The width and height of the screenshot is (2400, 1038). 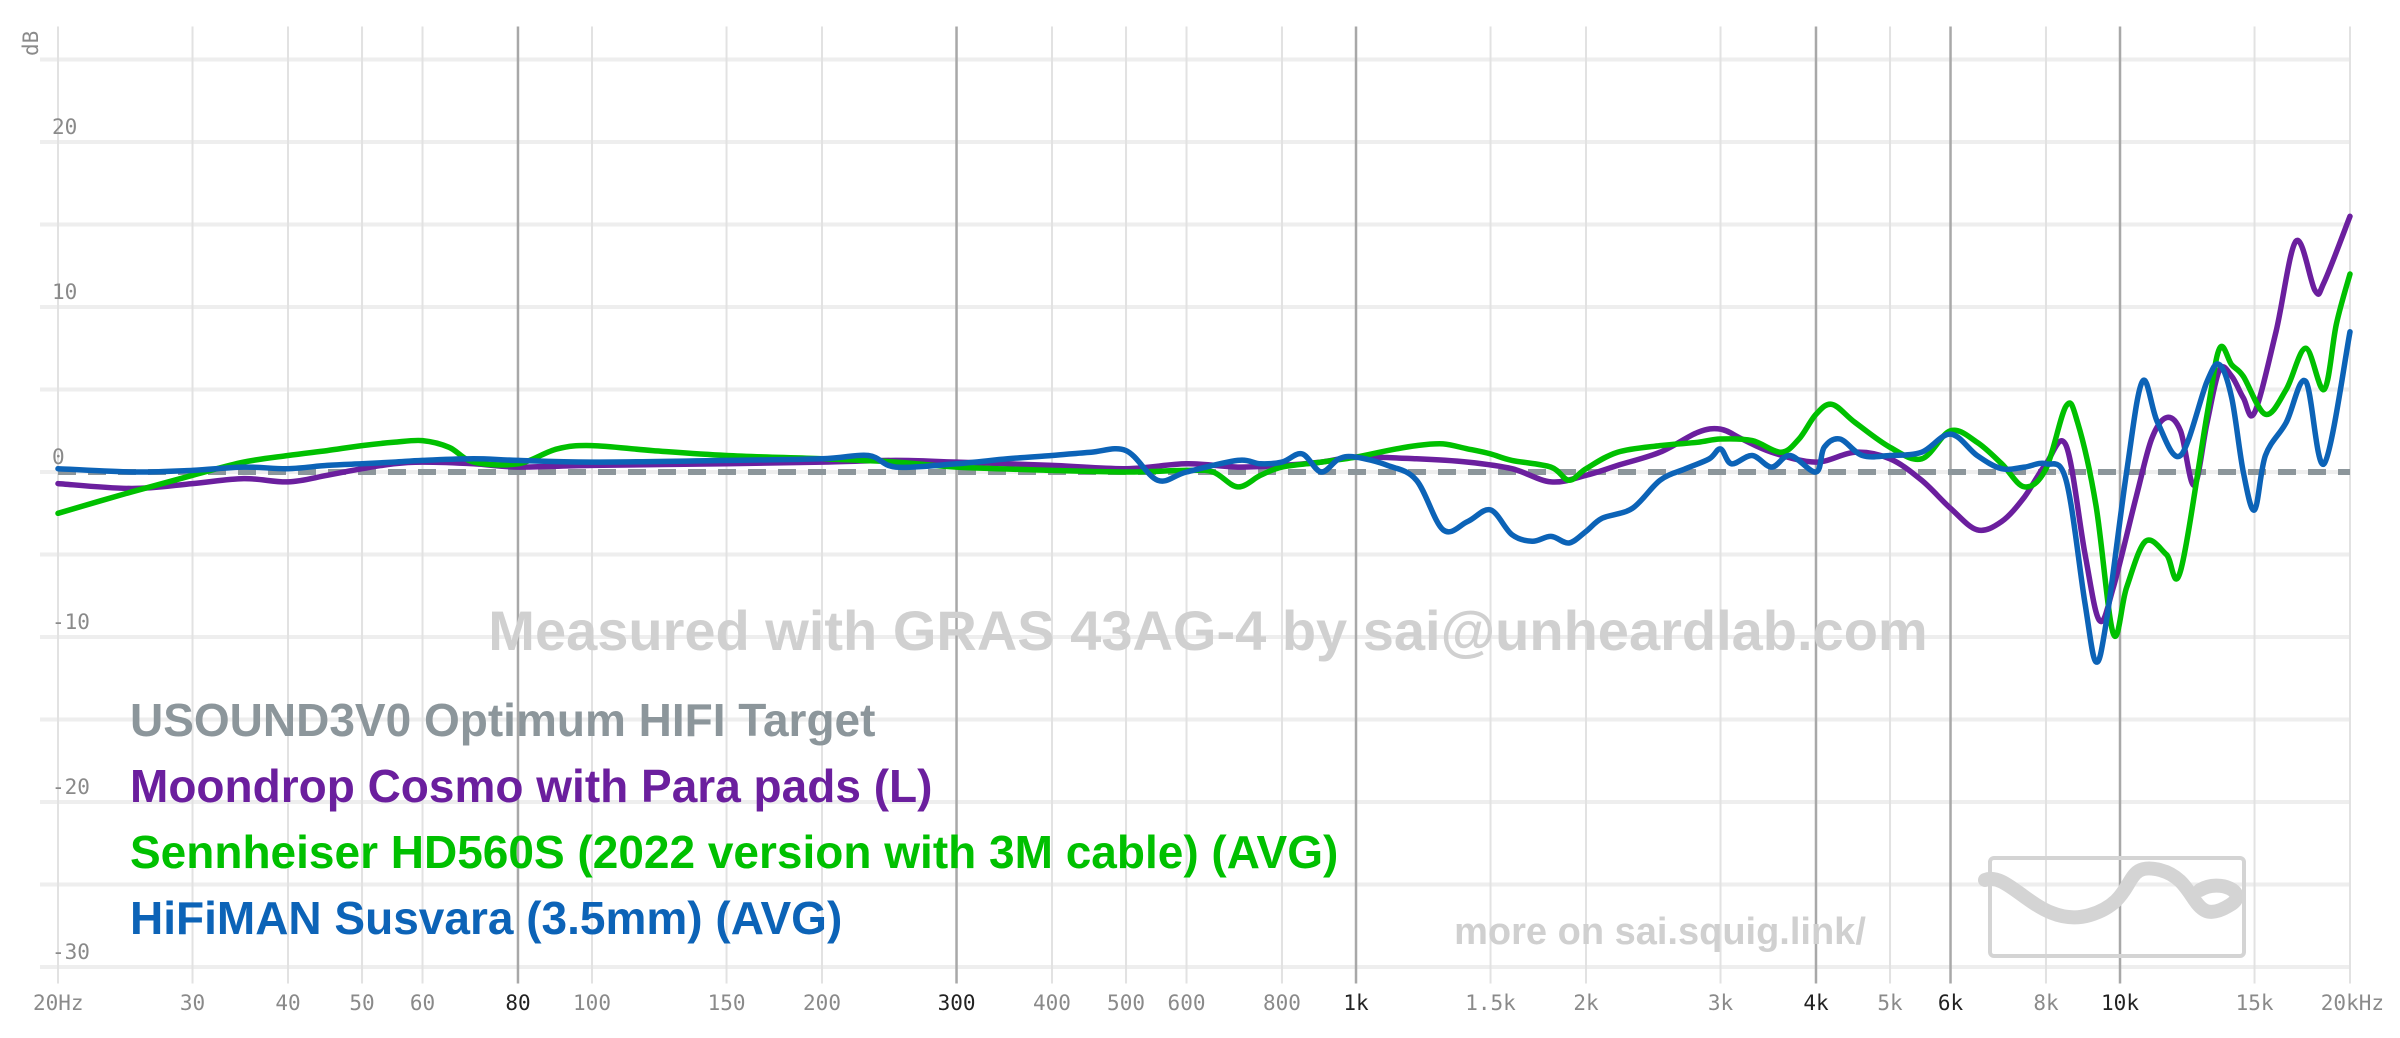 I want to click on x-tick-label: 5k, so click(x=1890, y=1003).